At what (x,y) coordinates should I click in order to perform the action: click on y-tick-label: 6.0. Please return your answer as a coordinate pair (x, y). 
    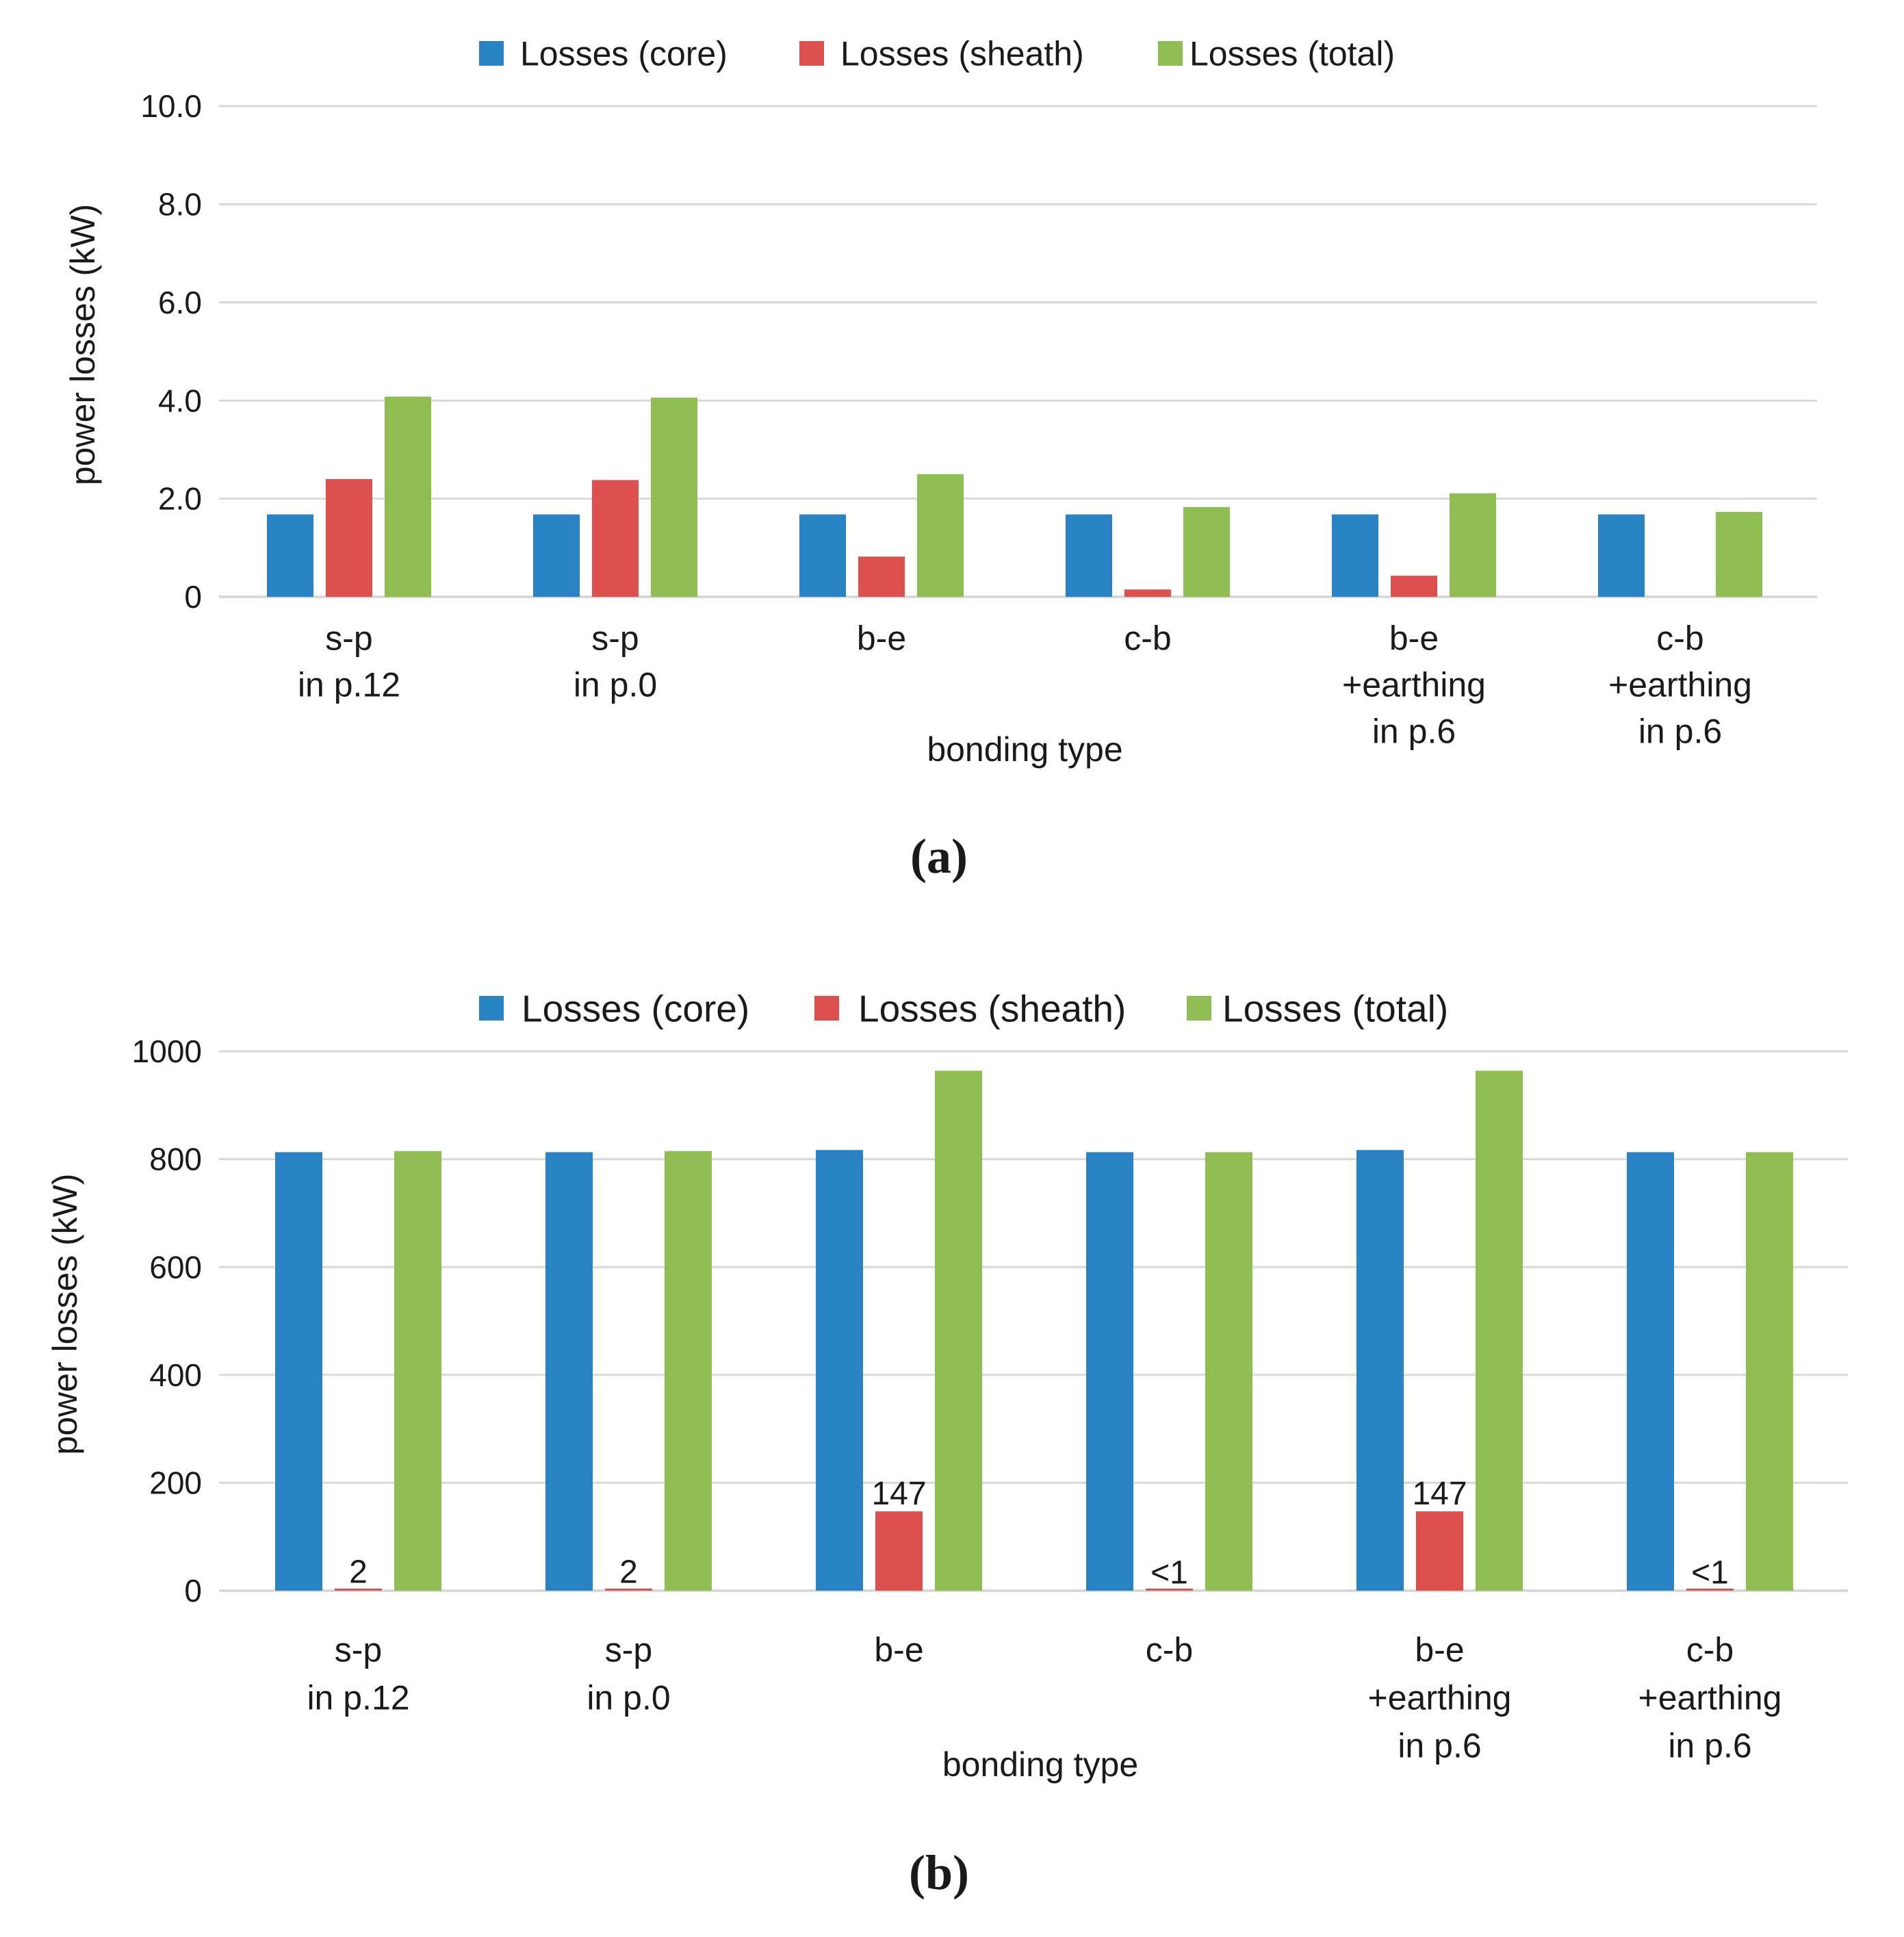
    Looking at the image, I should click on (180, 302).